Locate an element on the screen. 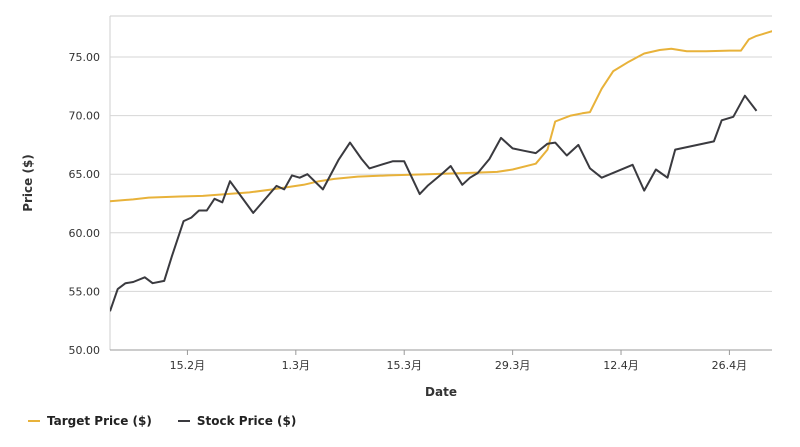  legend-item-stock-price: Stock Price ($) is located at coordinates (237, 421).